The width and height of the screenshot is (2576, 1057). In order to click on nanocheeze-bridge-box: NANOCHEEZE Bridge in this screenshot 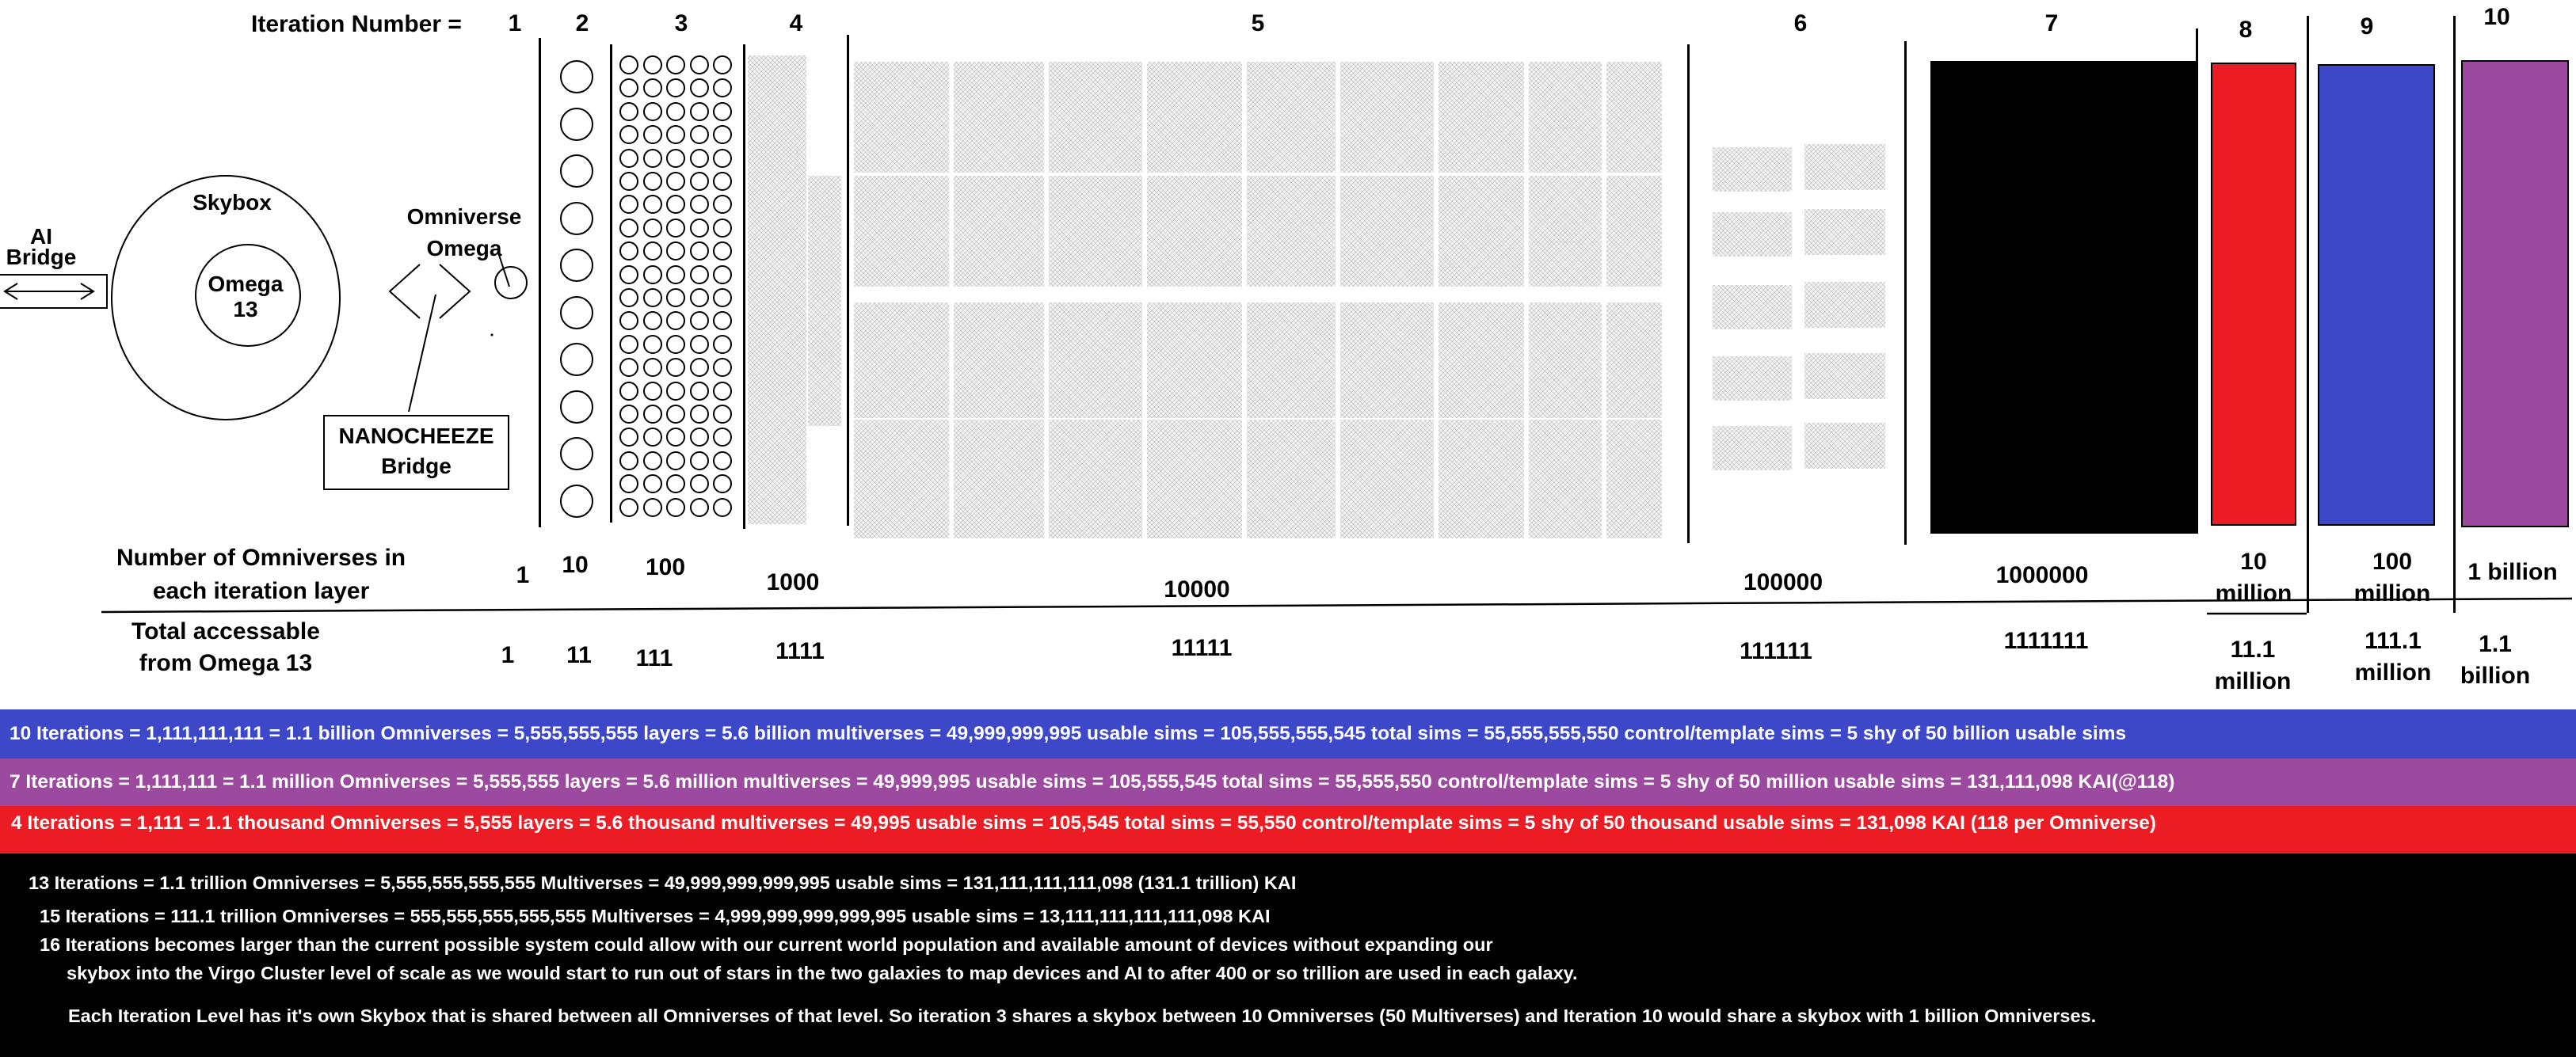, I will do `click(416, 452)`.